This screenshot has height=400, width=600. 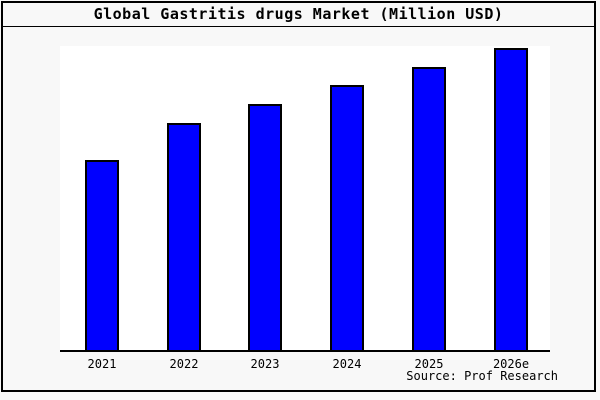 What do you see at coordinates (429, 208) in the screenshot?
I see `bar-2025` at bounding box center [429, 208].